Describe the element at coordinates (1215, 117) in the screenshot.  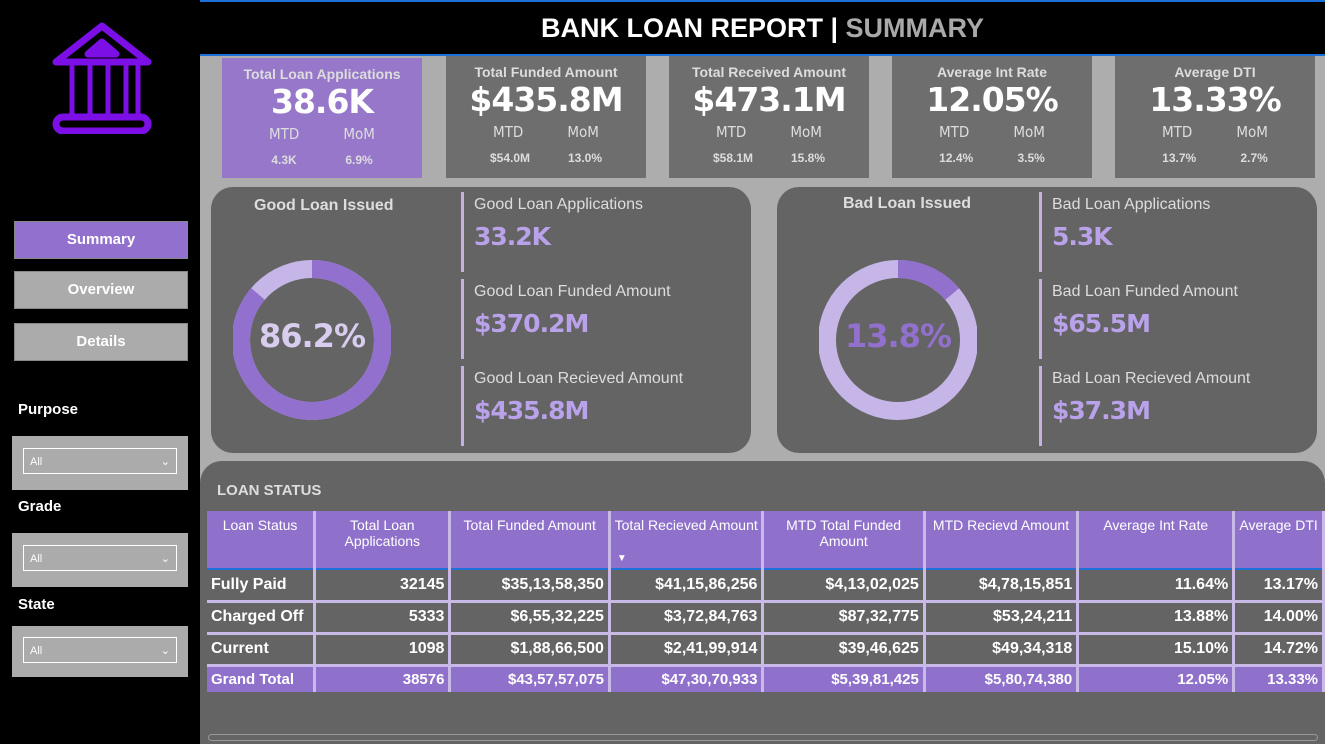
I see `kpi-card: Average DTI 13.33% MTD MoM 13.7% 2.7%` at that location.